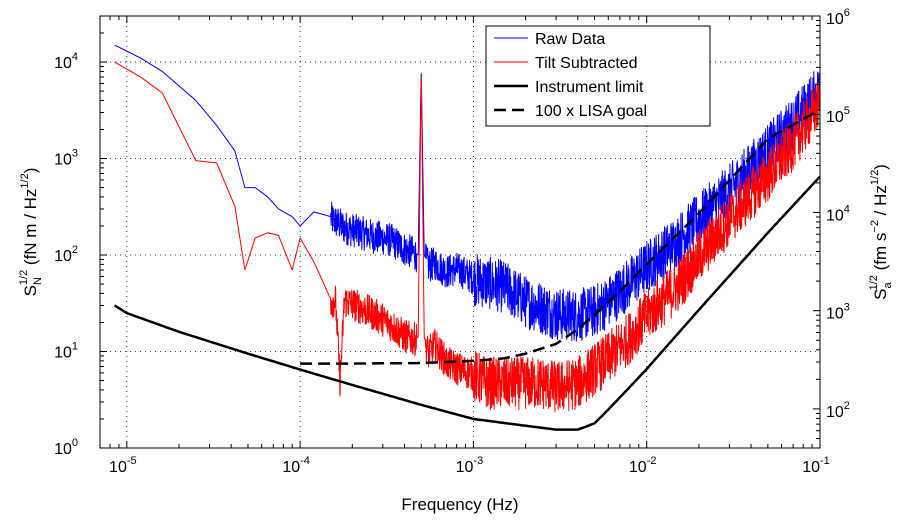  Describe the element at coordinates (459, 504) in the screenshot. I see `x-axis-label: Frequency (Hz)` at that location.